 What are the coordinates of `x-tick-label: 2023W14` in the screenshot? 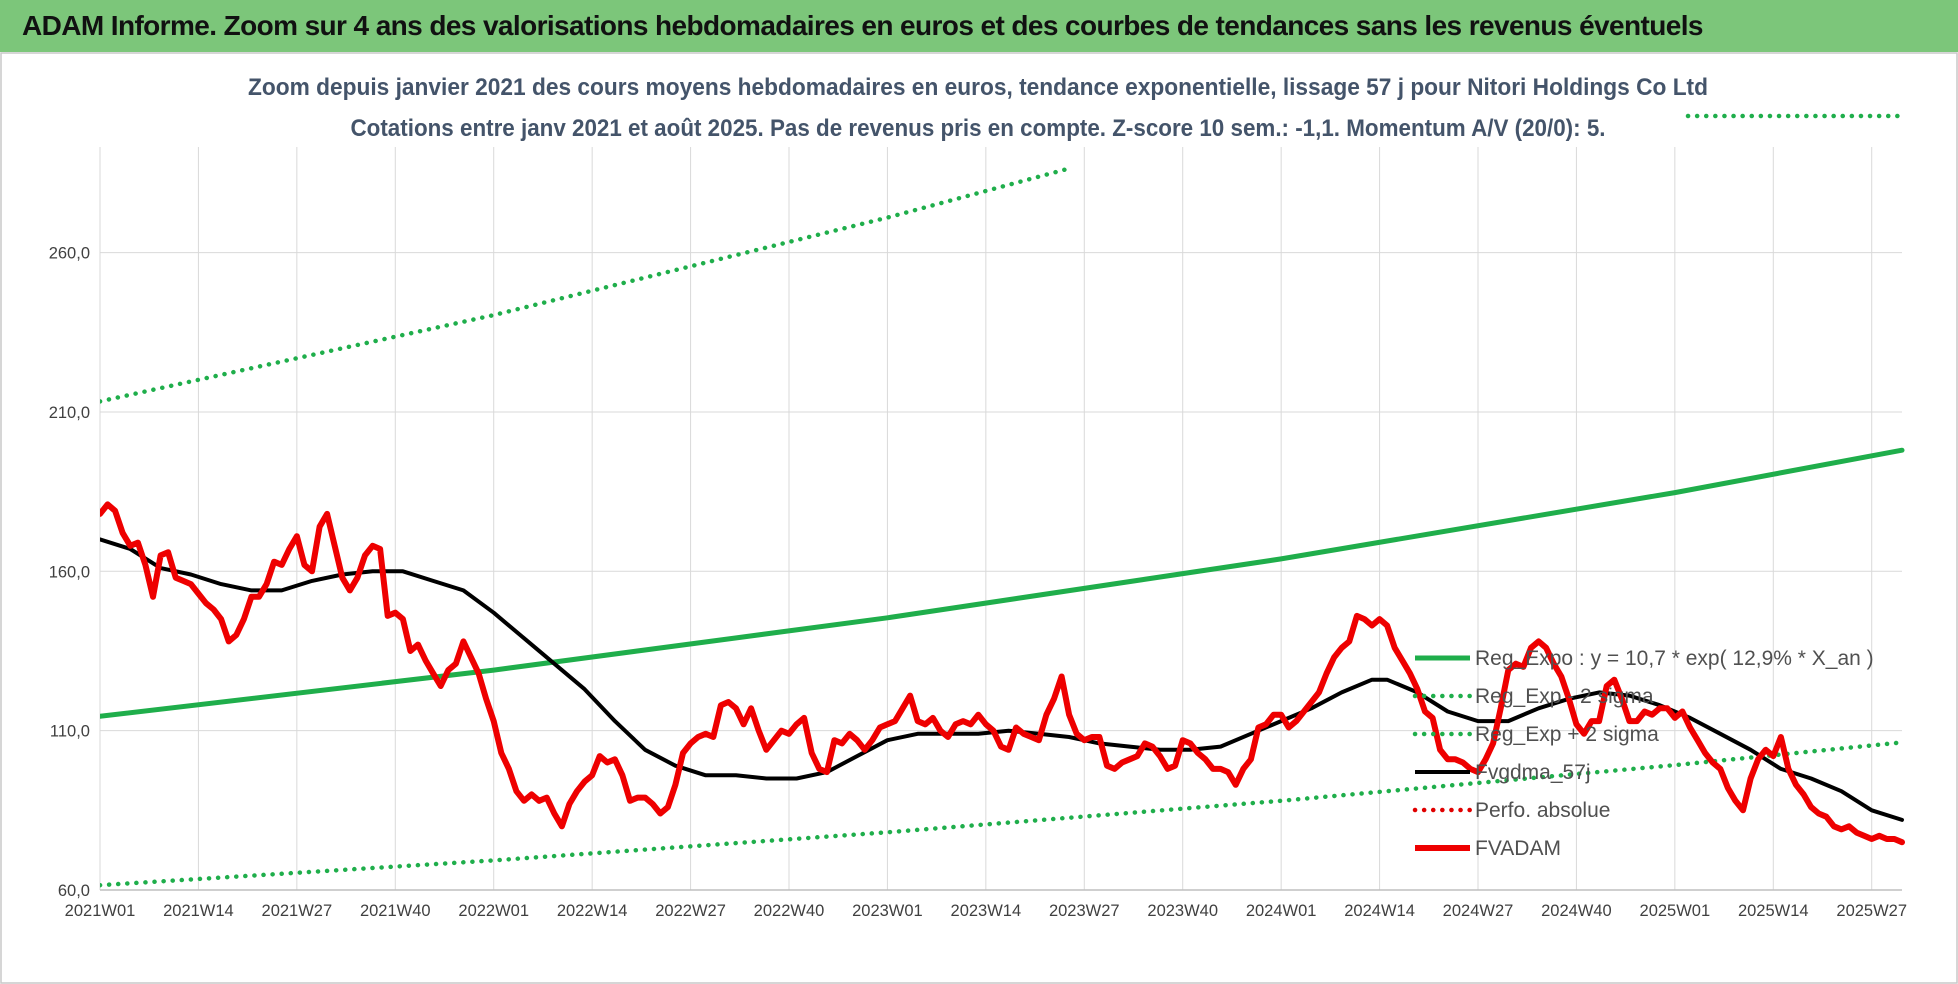 It's located at (986, 911).